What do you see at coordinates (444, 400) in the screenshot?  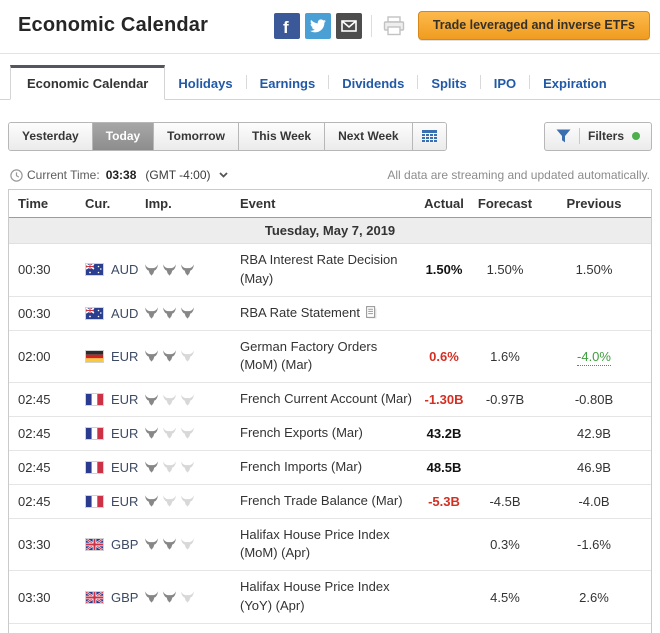 I see `actual-value: -1.30B` at bounding box center [444, 400].